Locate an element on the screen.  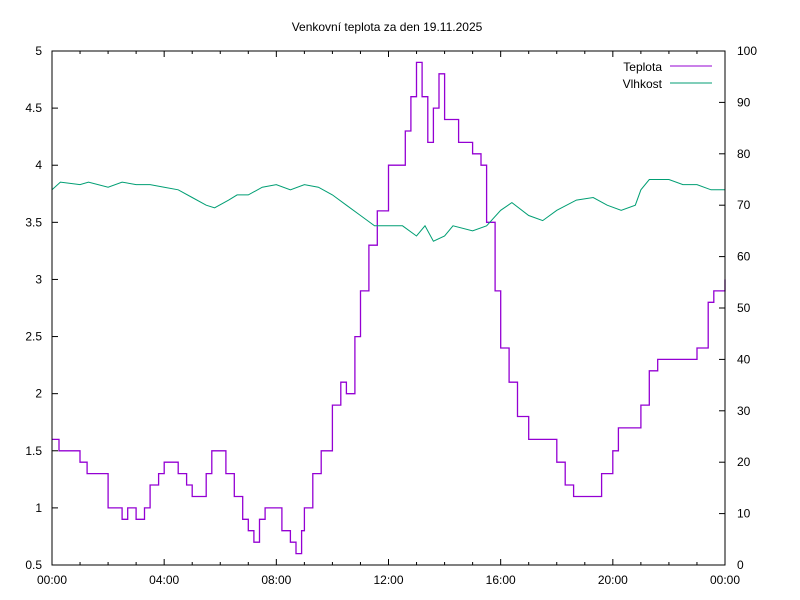
y-tick-label: 0.5 is located at coordinates (33, 565).